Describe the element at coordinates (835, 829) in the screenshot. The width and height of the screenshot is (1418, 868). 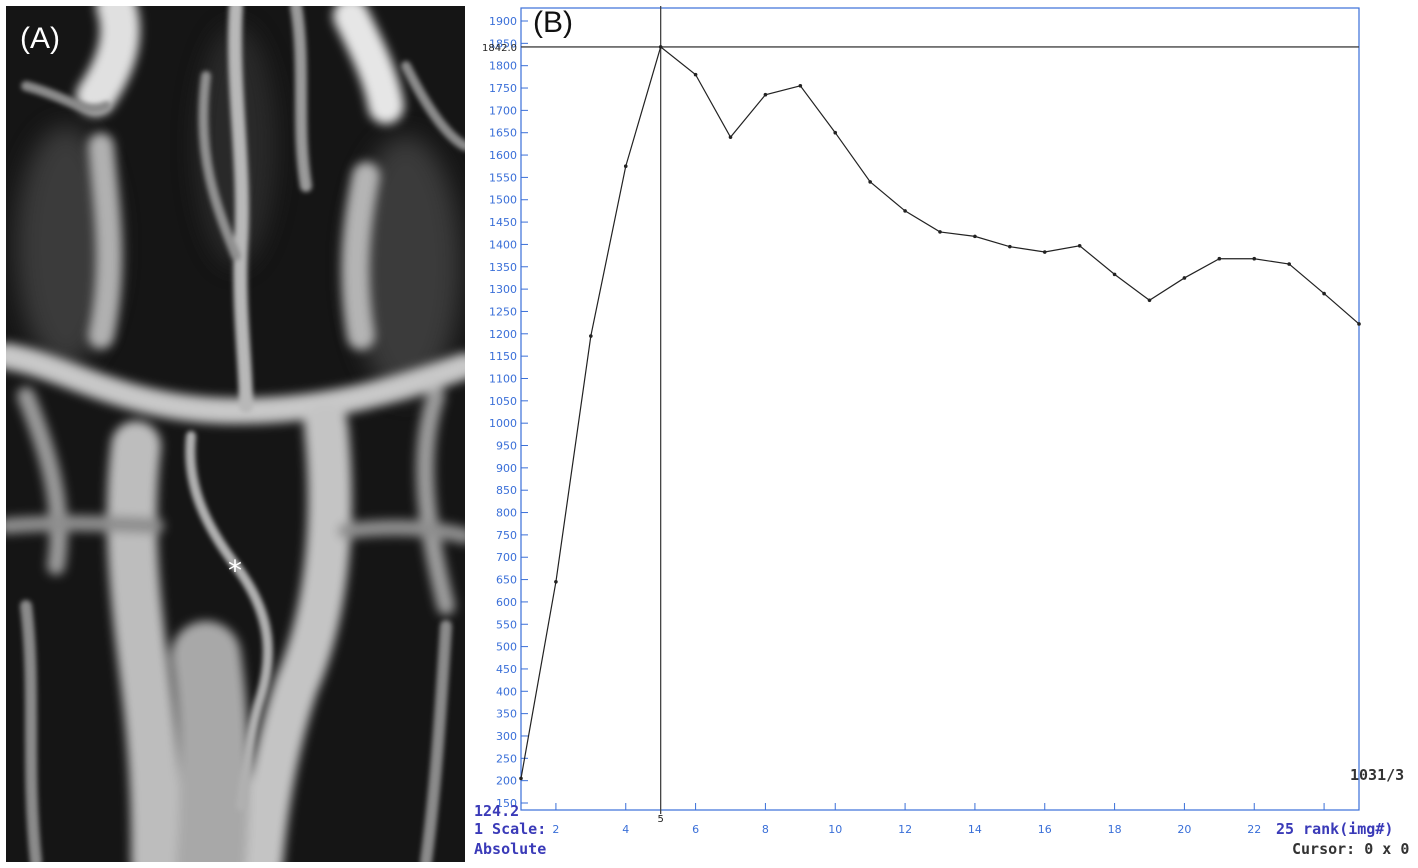
I see `x-tick-label: 10` at that location.